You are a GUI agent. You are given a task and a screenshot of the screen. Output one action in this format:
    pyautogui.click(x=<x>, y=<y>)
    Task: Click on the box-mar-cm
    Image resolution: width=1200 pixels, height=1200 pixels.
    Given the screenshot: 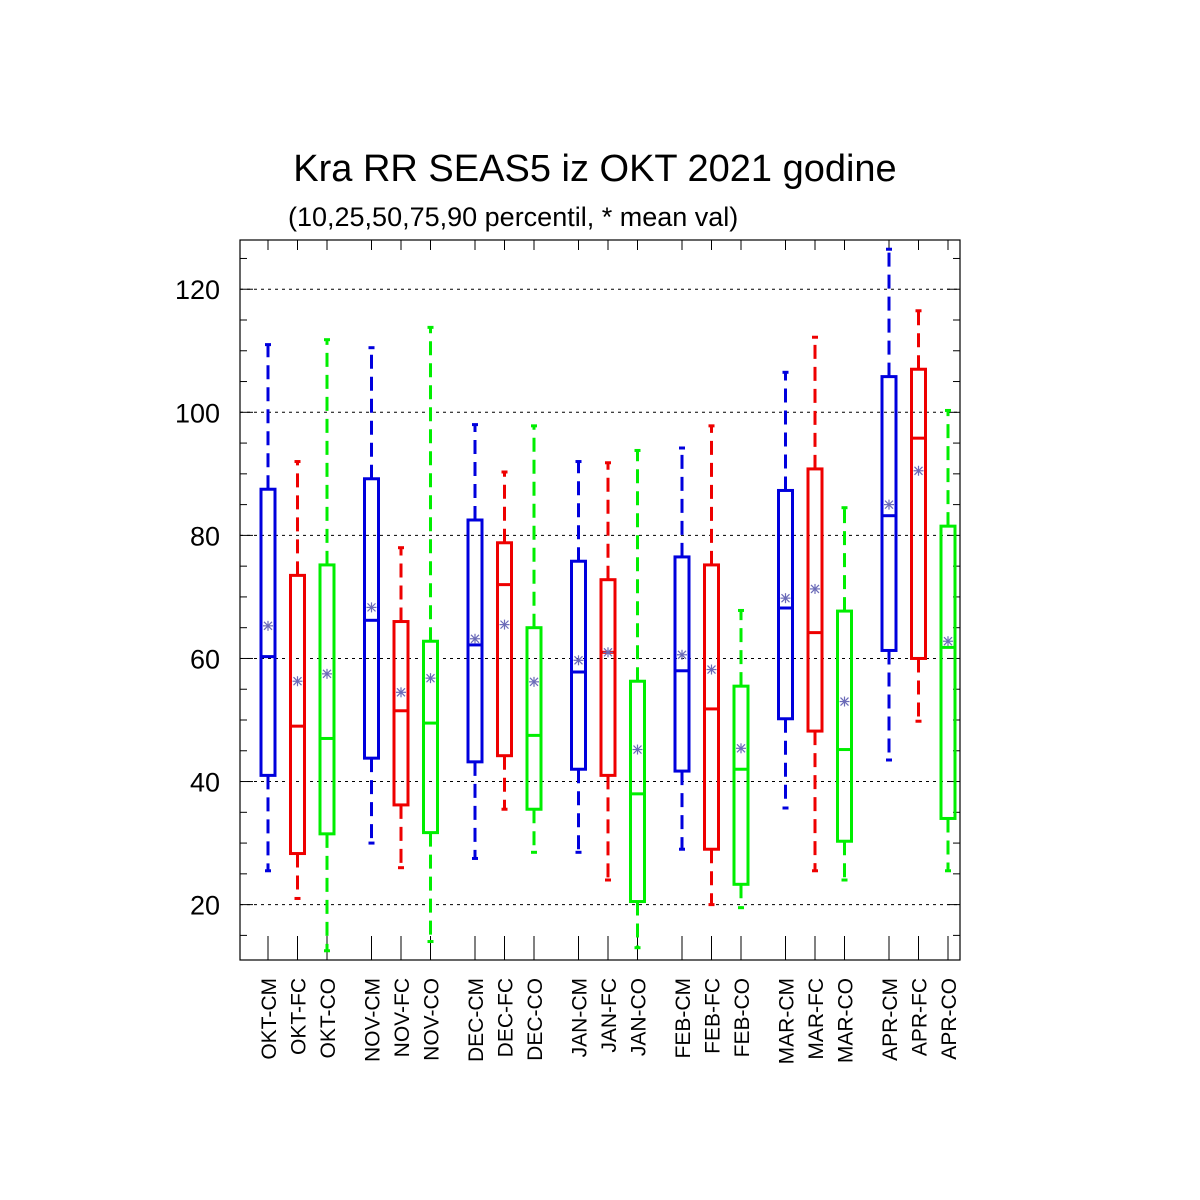 What is the action you would take?
    pyautogui.click(x=785, y=590)
    